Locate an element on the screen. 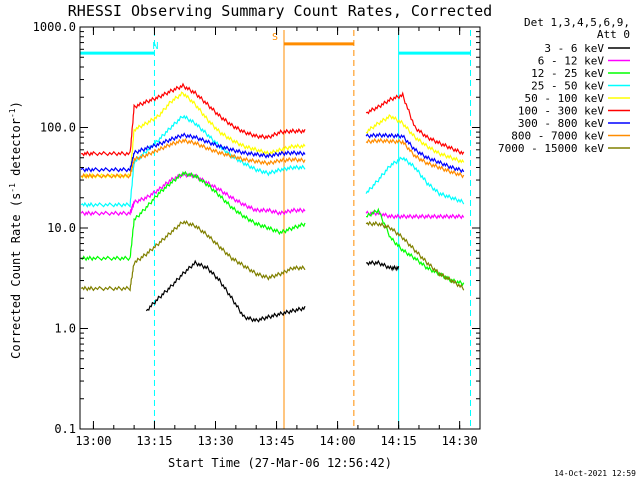 Image resolution: width=640 pixels, height=480 pixels. legend-label: 100 - 300 keV is located at coordinates (561, 111).